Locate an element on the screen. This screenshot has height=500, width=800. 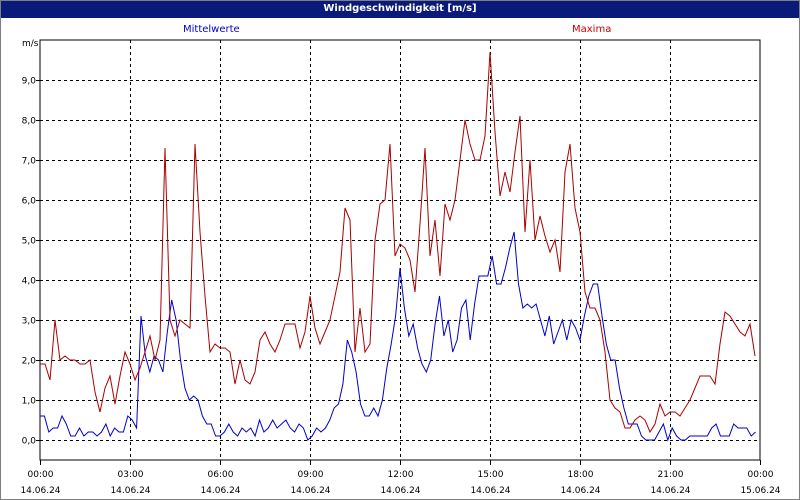
x-tick-time: 21:00 is located at coordinates (671, 475).